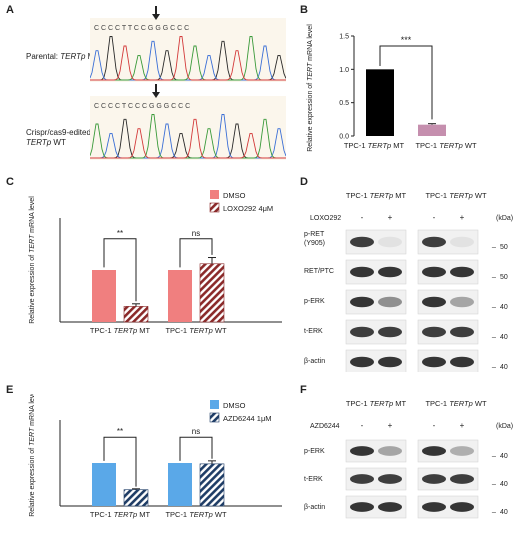  What do you see at coordinates (344, 70) in the screenshot?
I see `y-tick-label: 1.0` at bounding box center [344, 70].